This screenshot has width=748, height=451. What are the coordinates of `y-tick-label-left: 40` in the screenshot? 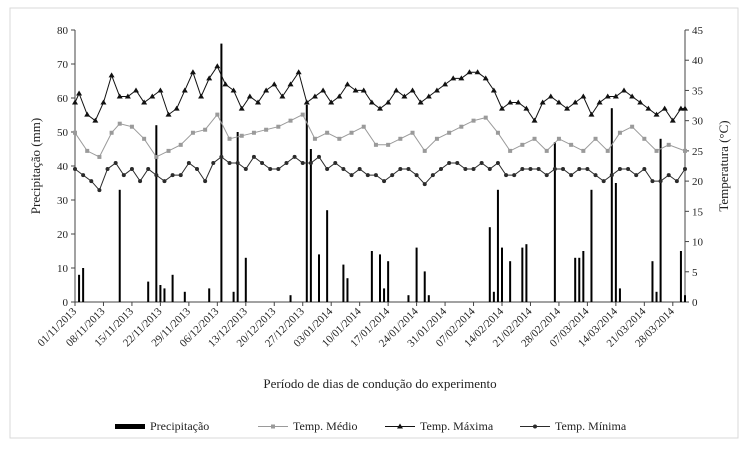 It's located at (63, 167).